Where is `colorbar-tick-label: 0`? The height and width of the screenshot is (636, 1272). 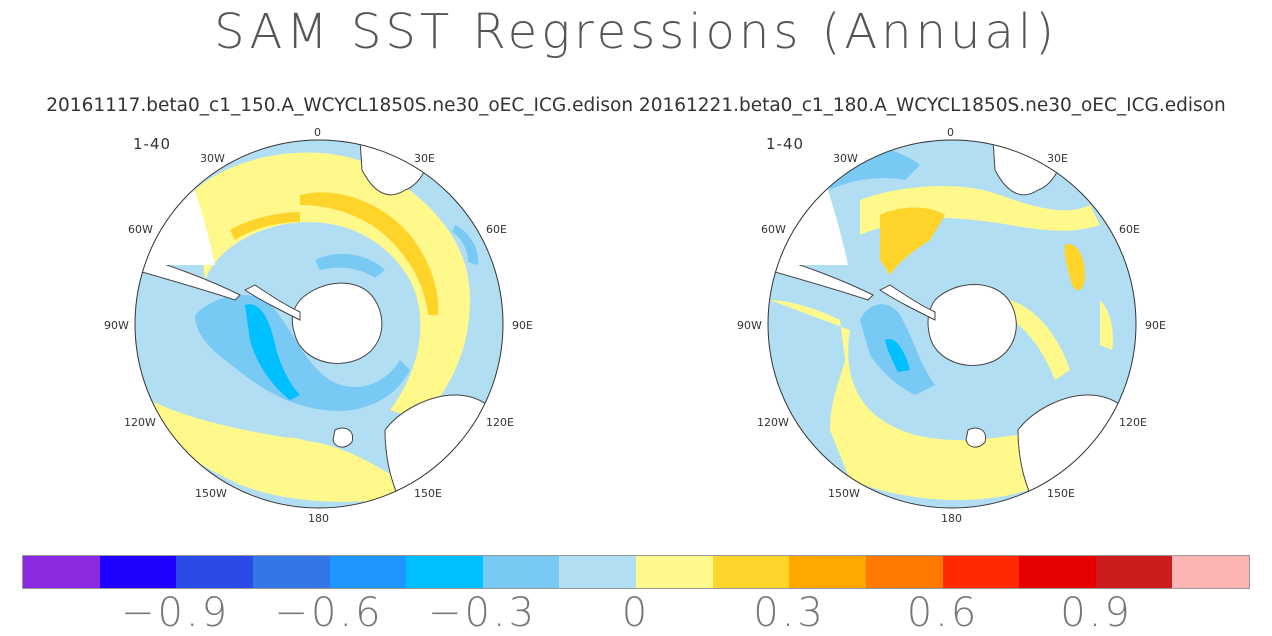 colorbar-tick-label: 0 is located at coordinates (636, 613).